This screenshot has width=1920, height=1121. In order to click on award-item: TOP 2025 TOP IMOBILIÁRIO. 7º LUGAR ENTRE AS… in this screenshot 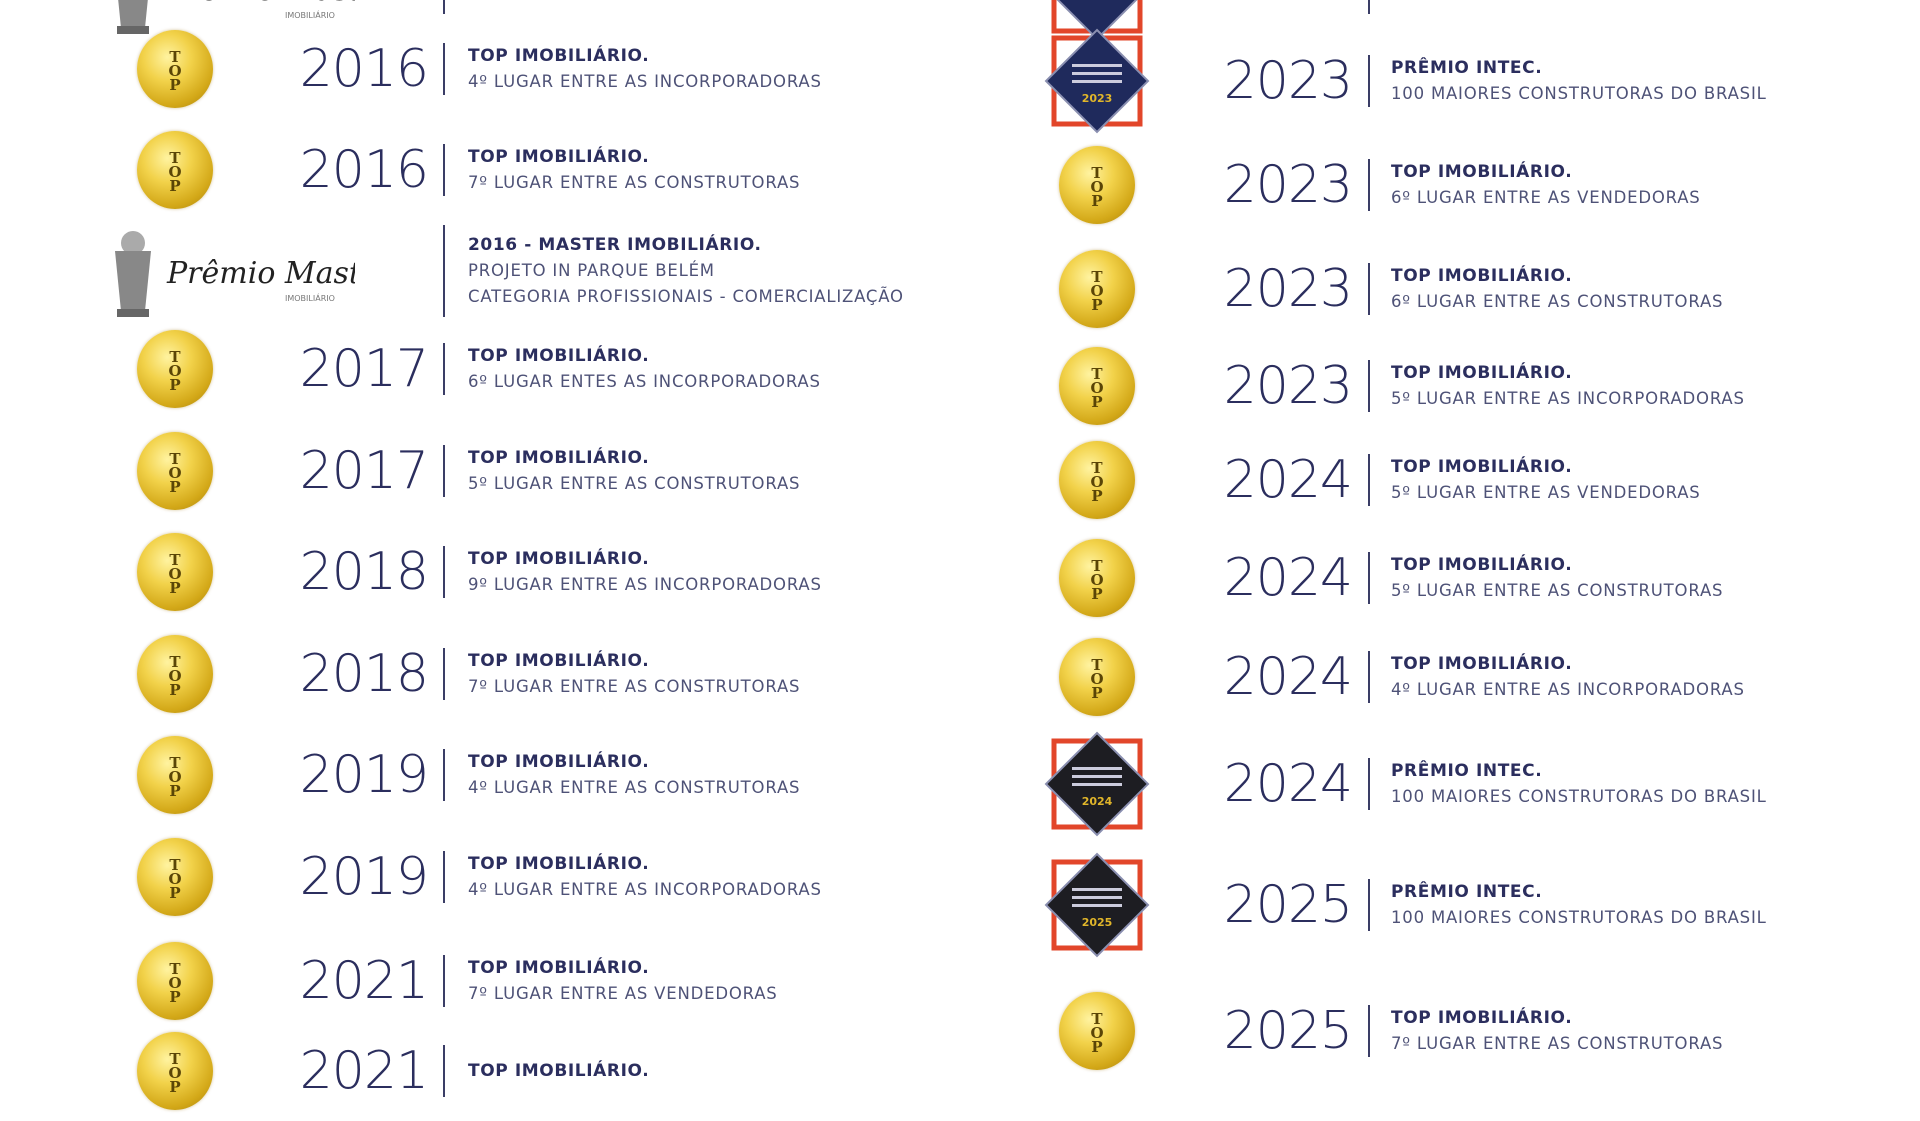, I will do `click(960, 1031)`.